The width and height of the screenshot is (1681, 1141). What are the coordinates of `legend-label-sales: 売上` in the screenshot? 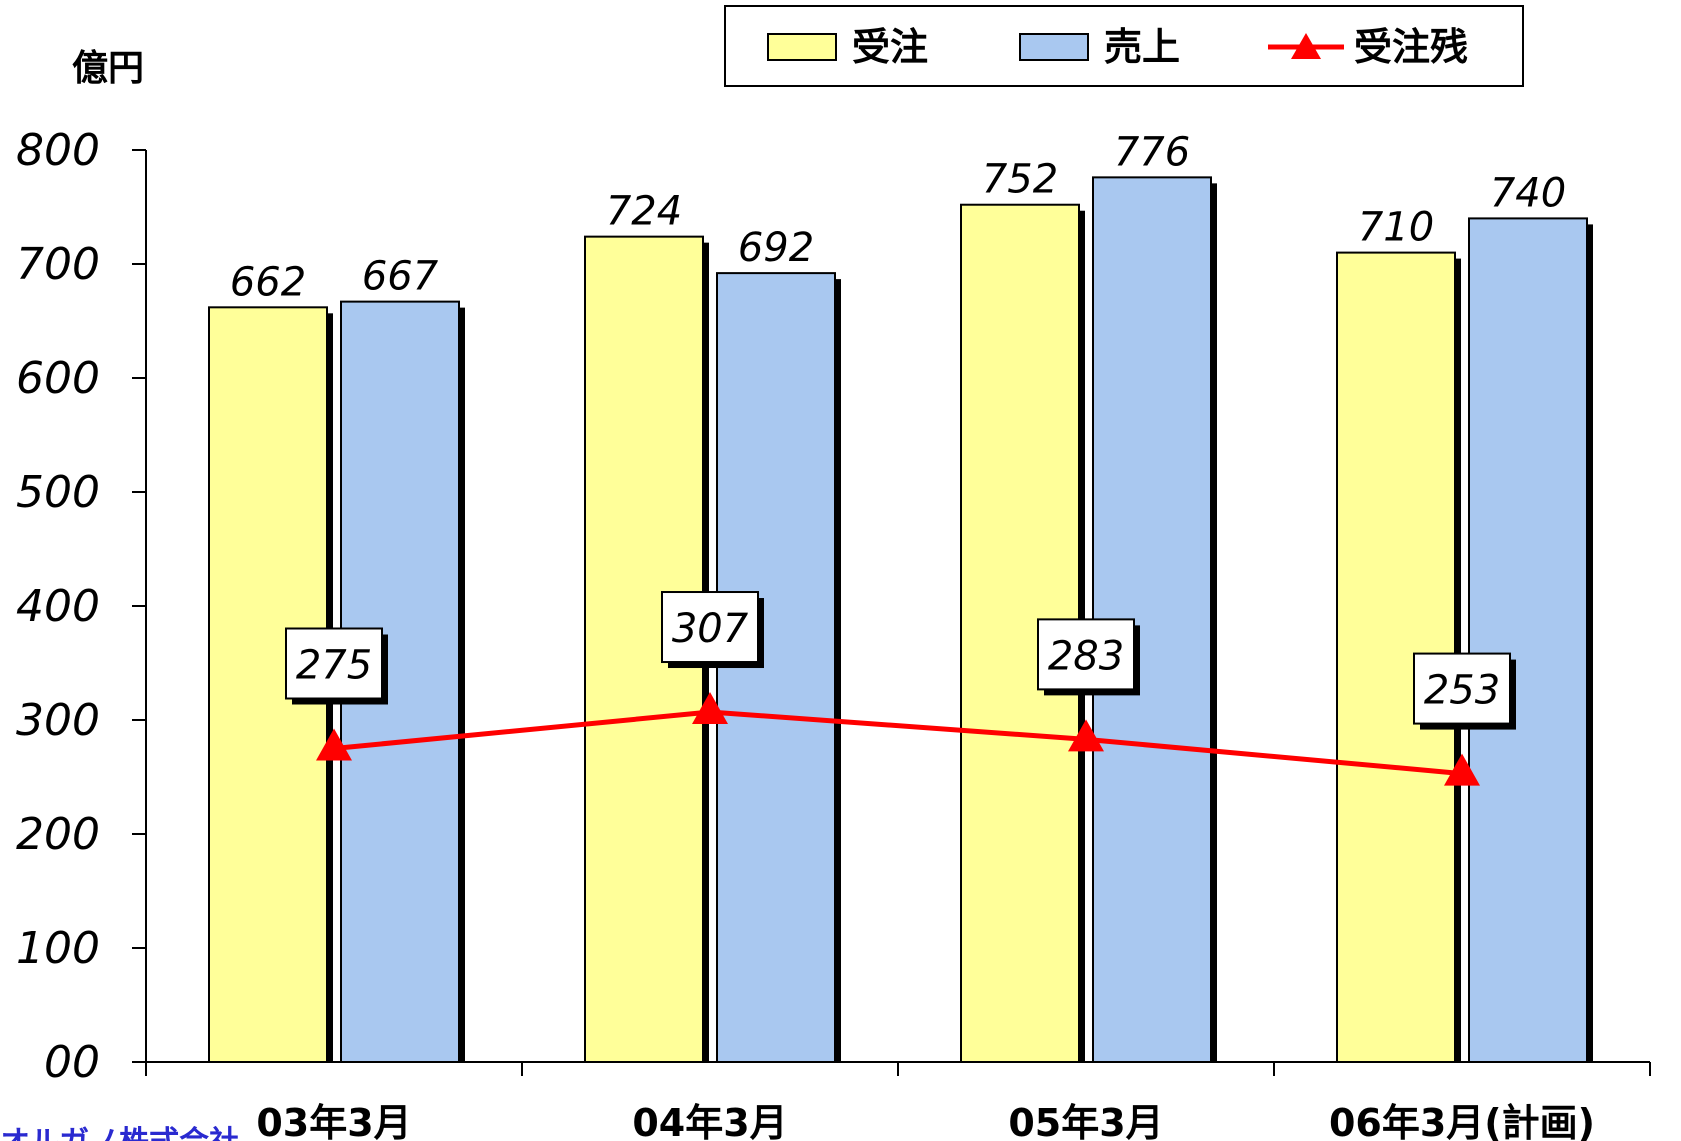 It's located at (1142, 47).